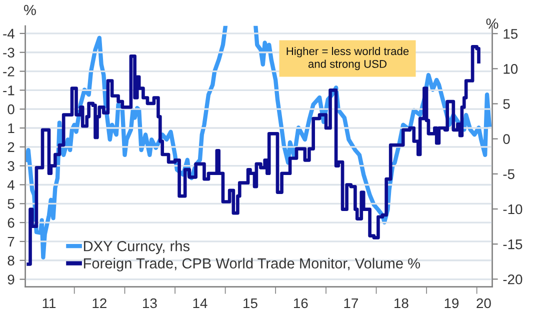 The image size is (550, 332). What do you see at coordinates (511, 34) in the screenshot?
I see `y2-tick-label: 15` at bounding box center [511, 34].